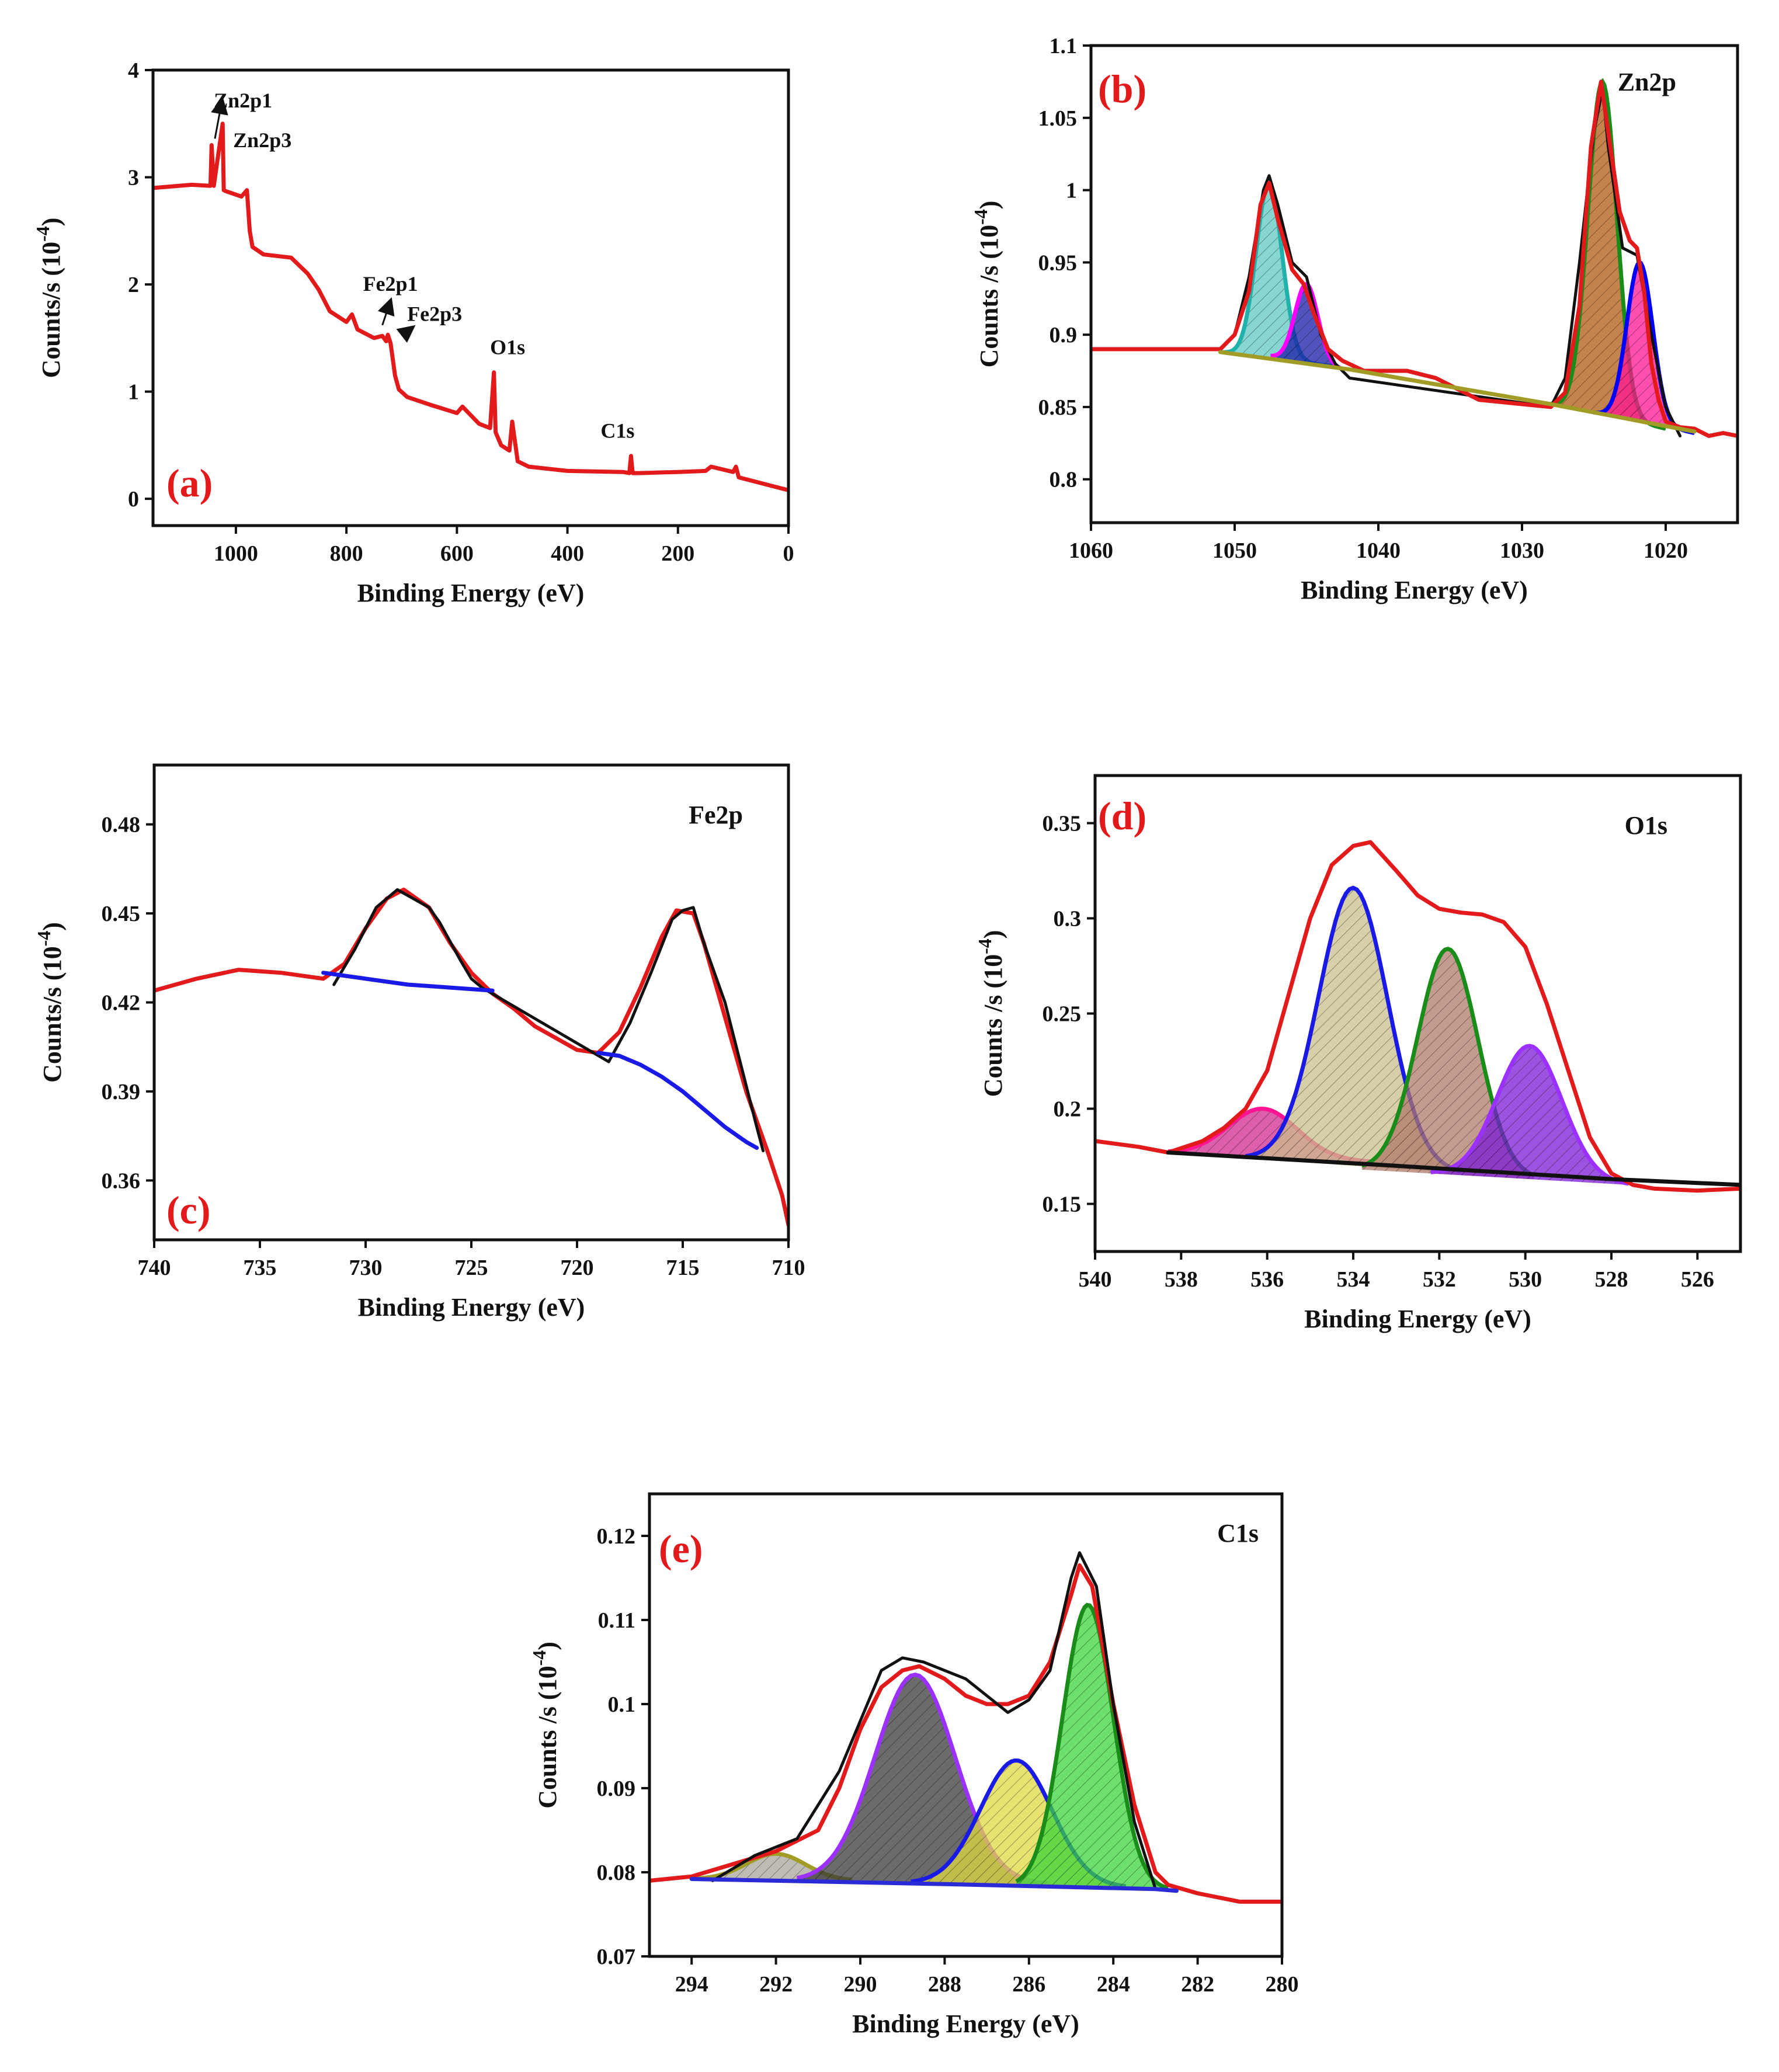 This screenshot has height=2072, width=1779. What do you see at coordinates (716, 815) in the screenshot?
I see `chart-title: Fe2p` at bounding box center [716, 815].